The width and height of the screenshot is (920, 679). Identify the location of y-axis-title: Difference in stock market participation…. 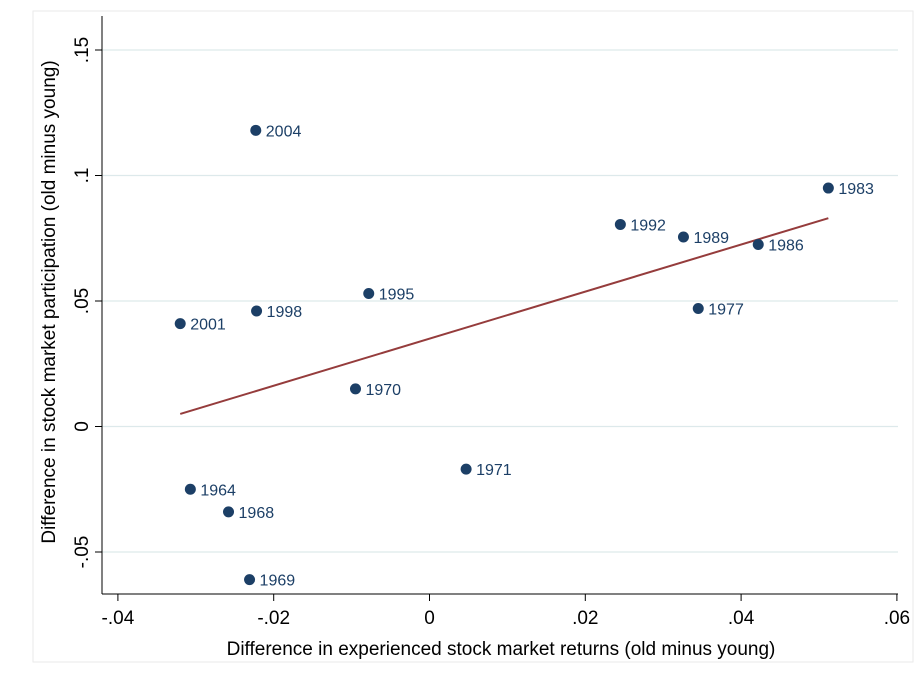
(49, 301).